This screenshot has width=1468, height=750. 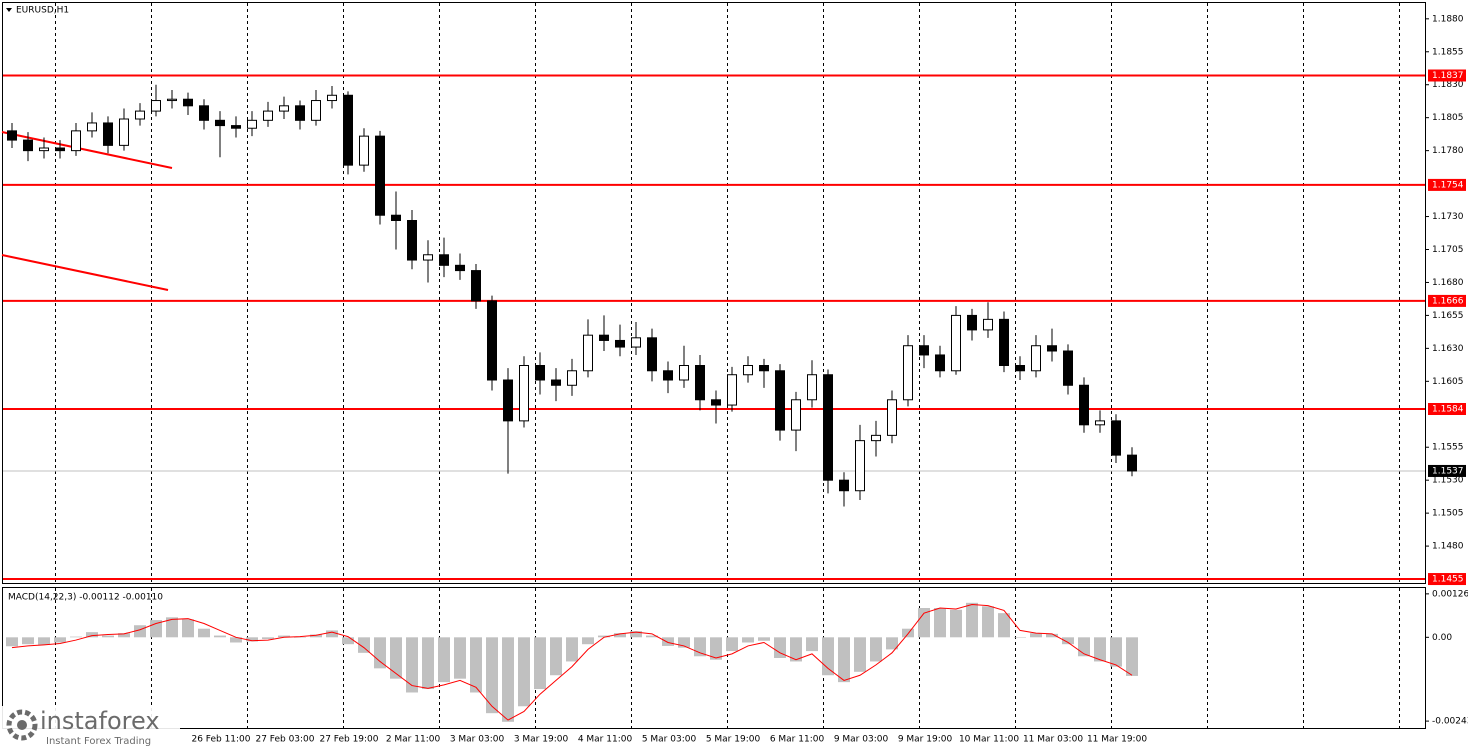 I want to click on current-price-box, so click(x=1447, y=470).